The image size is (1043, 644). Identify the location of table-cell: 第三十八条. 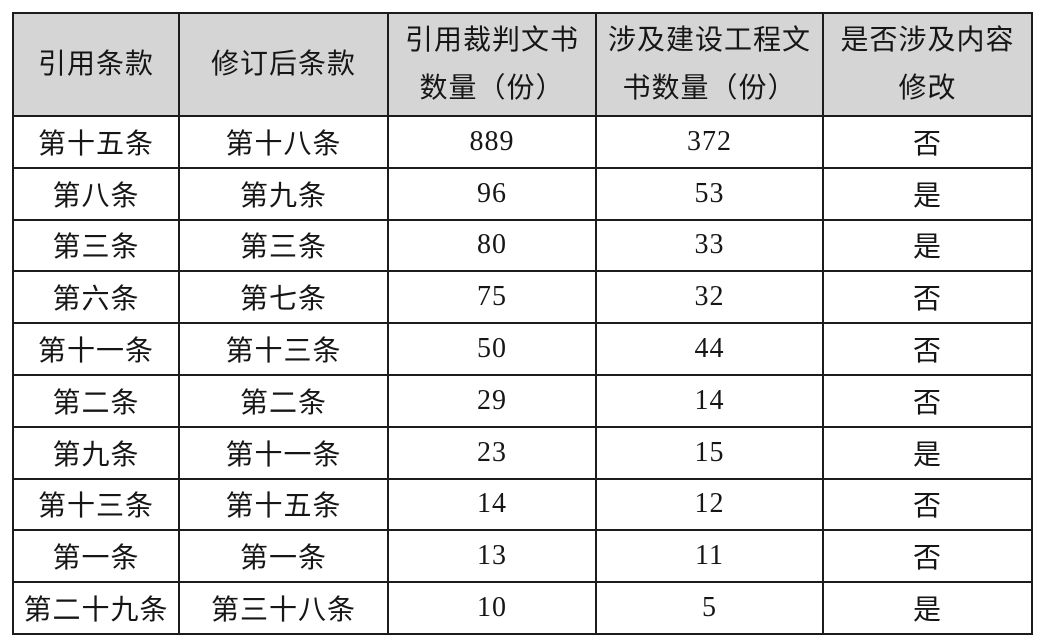
(283, 608).